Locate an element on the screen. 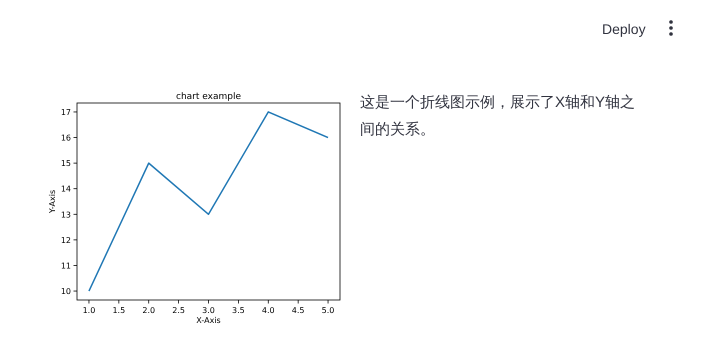 The image size is (706, 354). y-tick-label: 12 is located at coordinates (65, 240).